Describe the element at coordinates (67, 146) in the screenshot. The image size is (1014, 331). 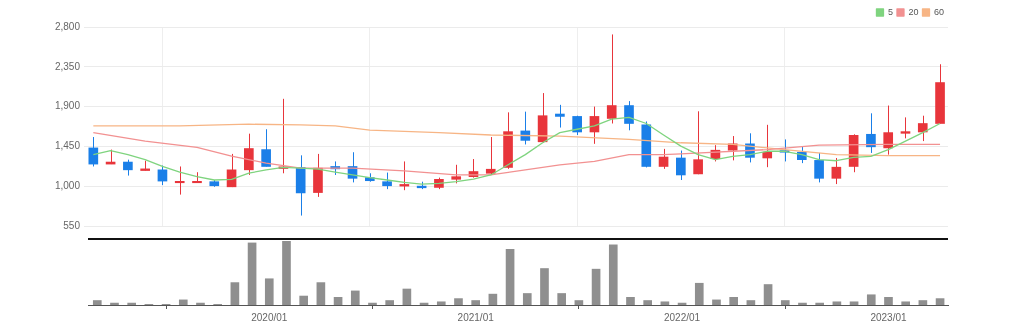
I see `y-tick-label: 1,450` at that location.